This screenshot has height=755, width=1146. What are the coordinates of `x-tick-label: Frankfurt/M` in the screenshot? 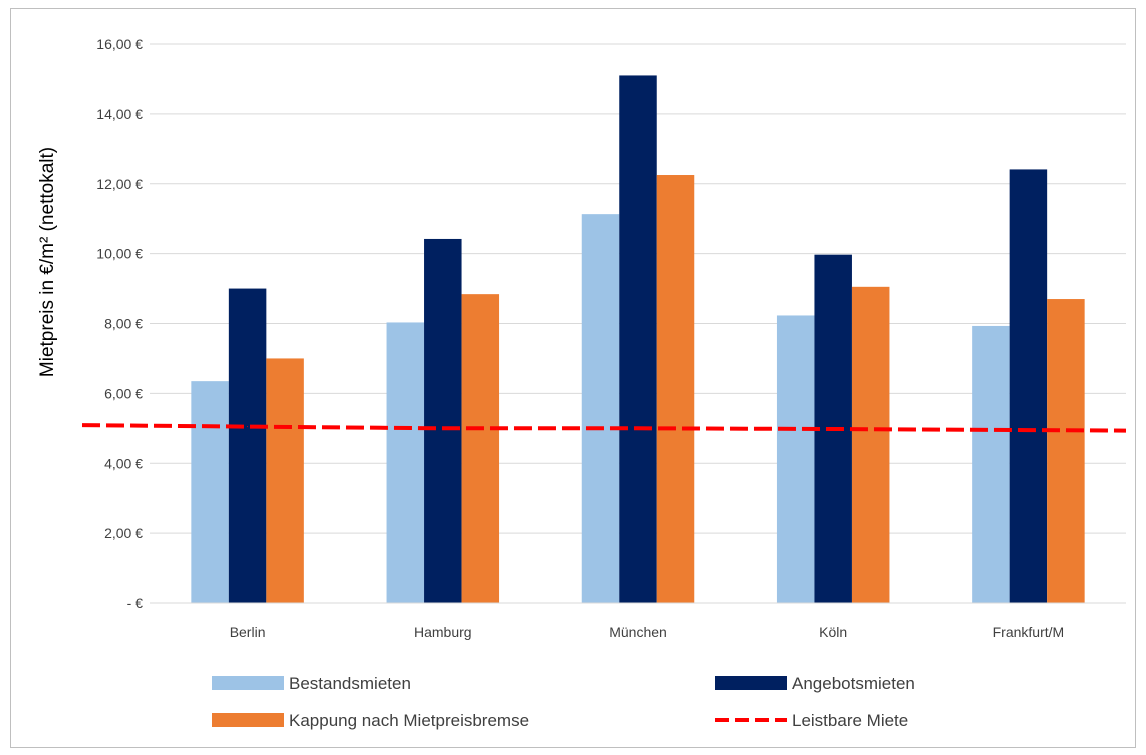 It's located at (1029, 632).